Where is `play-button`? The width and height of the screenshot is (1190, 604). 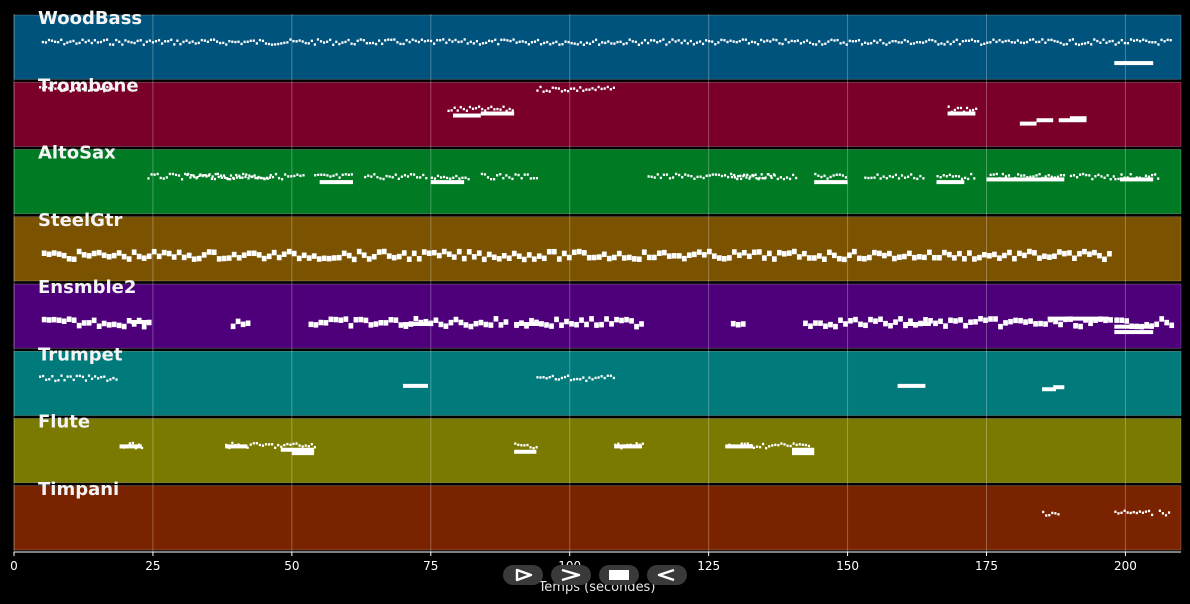 play-button is located at coordinates (523, 575).